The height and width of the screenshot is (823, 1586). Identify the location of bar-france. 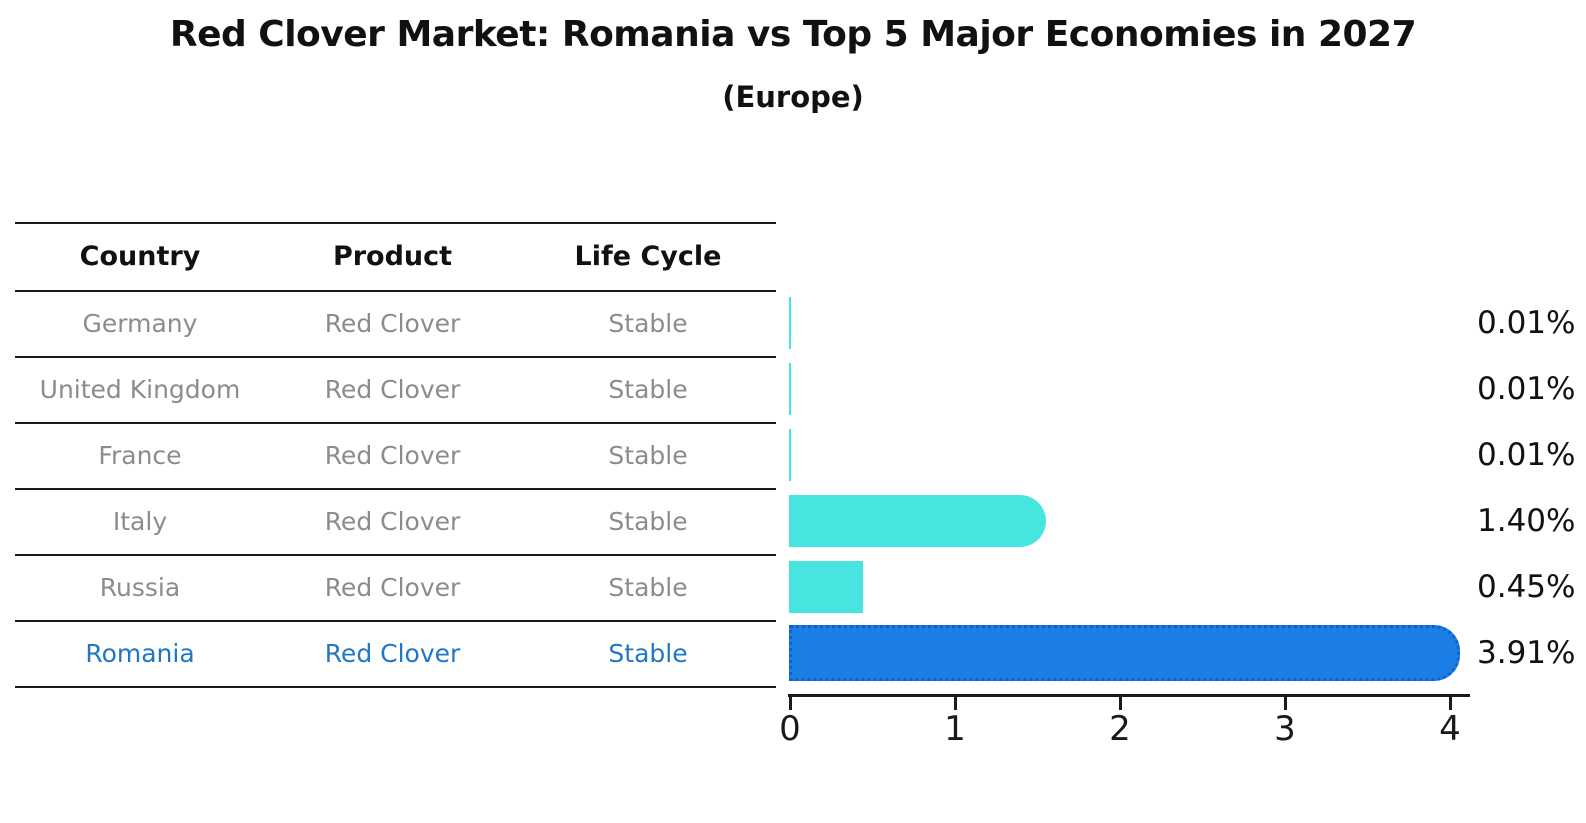
(790, 455).